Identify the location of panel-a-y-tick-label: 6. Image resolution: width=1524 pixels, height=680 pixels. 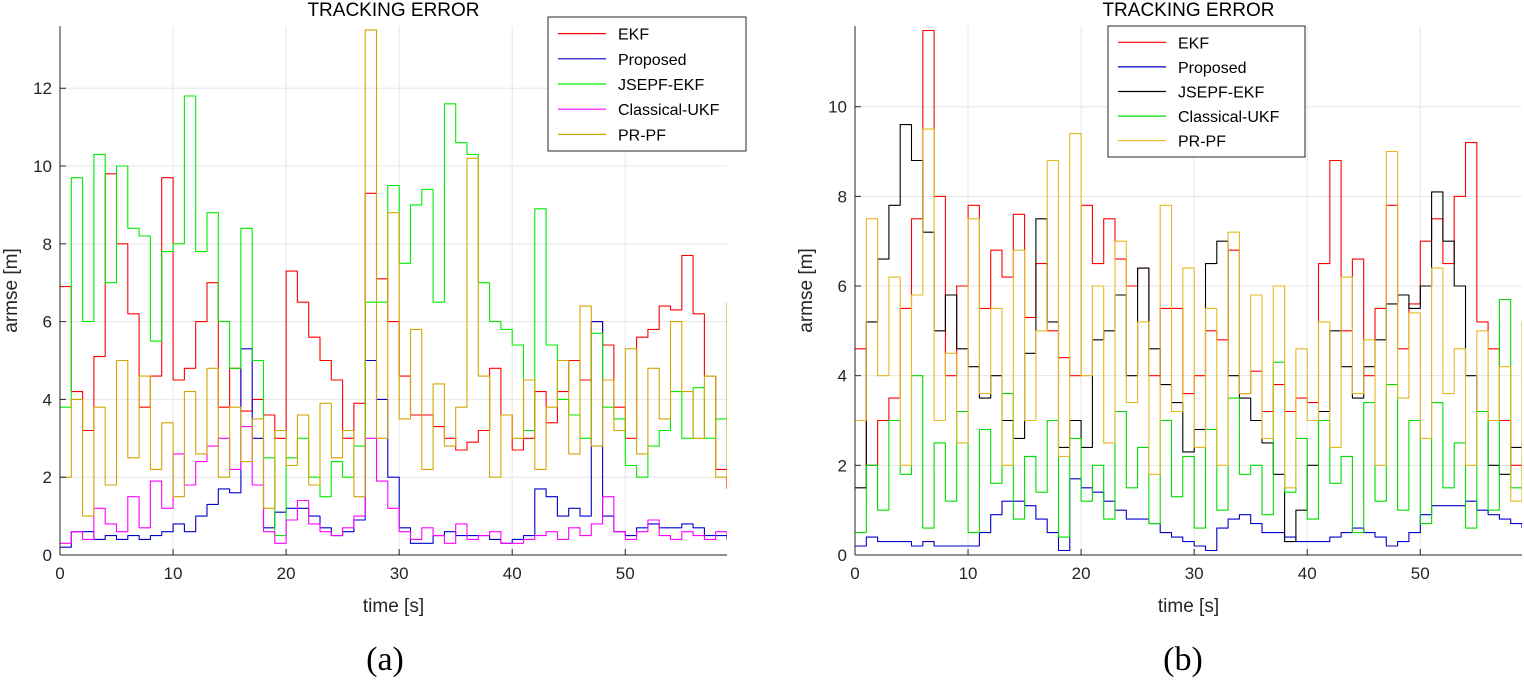
(47, 322).